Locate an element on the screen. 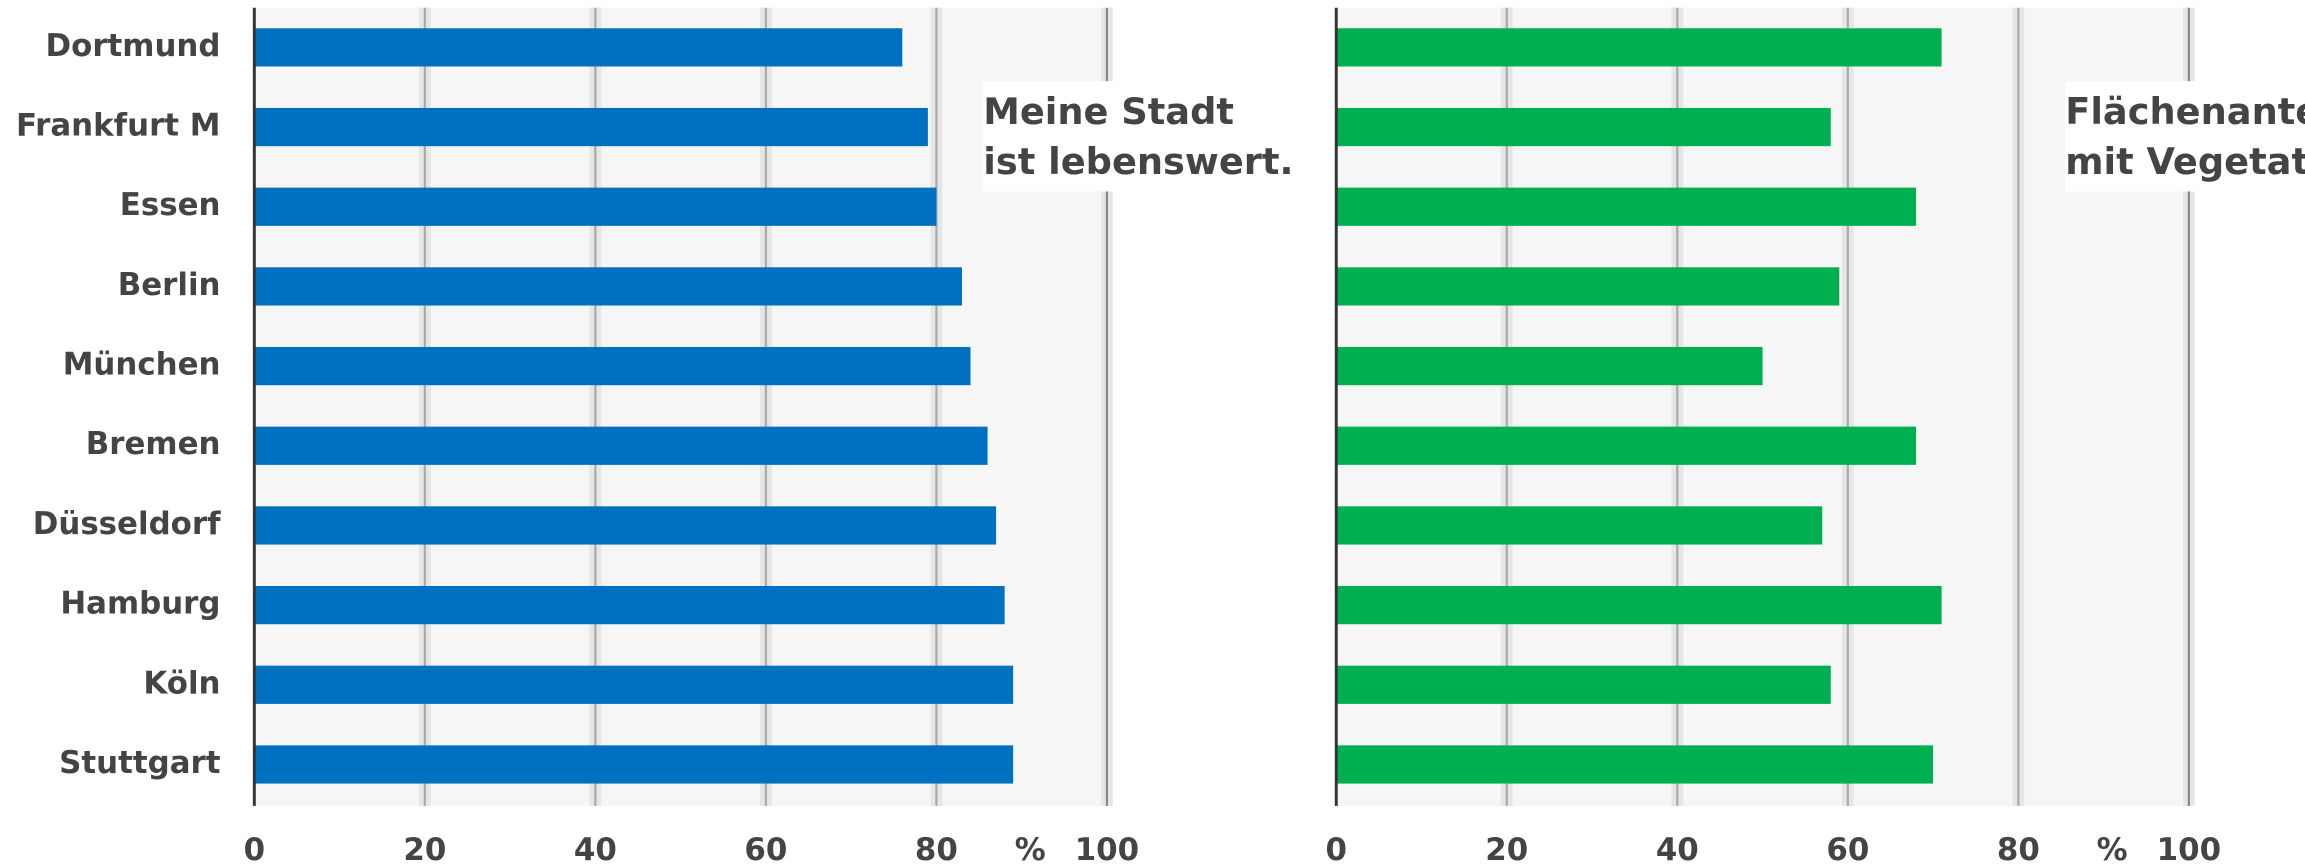 This screenshot has height=868, width=2305. y-tick-label: München is located at coordinates (142, 365).